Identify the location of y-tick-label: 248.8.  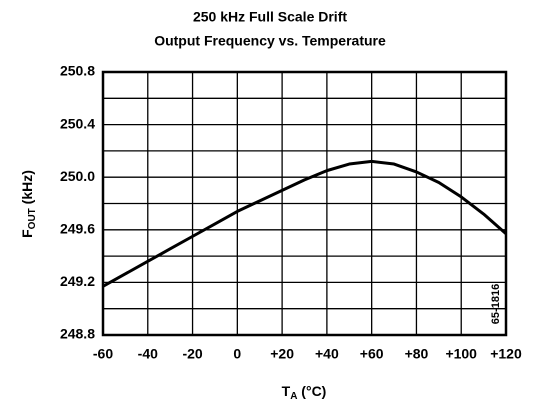
(77, 334).